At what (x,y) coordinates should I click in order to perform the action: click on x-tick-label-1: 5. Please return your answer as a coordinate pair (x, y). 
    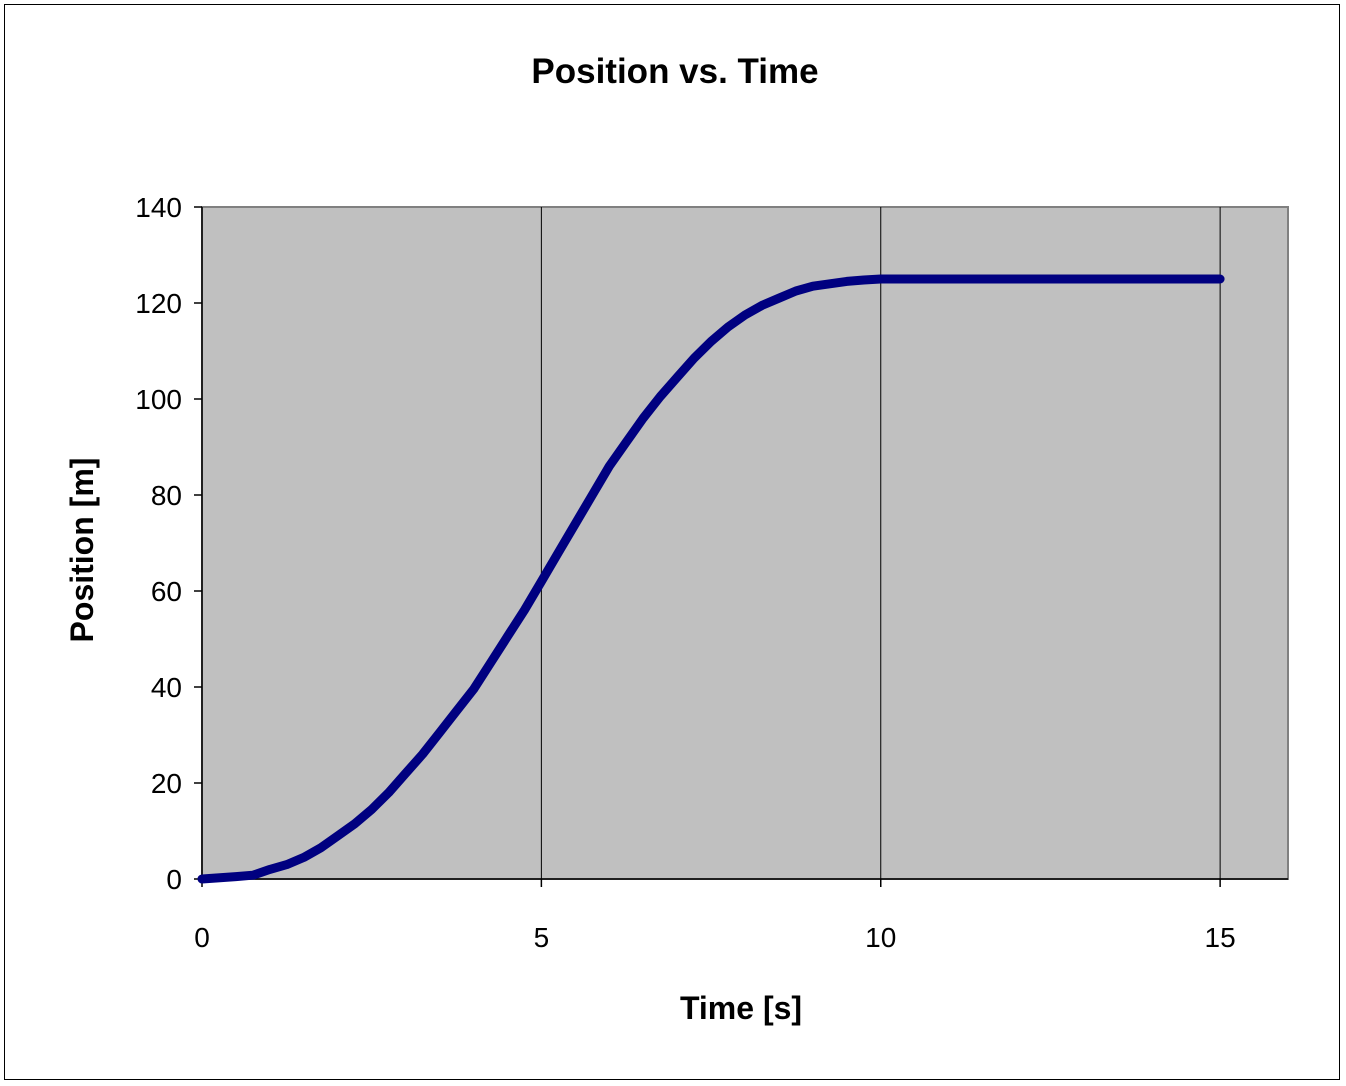
    Looking at the image, I should click on (542, 937).